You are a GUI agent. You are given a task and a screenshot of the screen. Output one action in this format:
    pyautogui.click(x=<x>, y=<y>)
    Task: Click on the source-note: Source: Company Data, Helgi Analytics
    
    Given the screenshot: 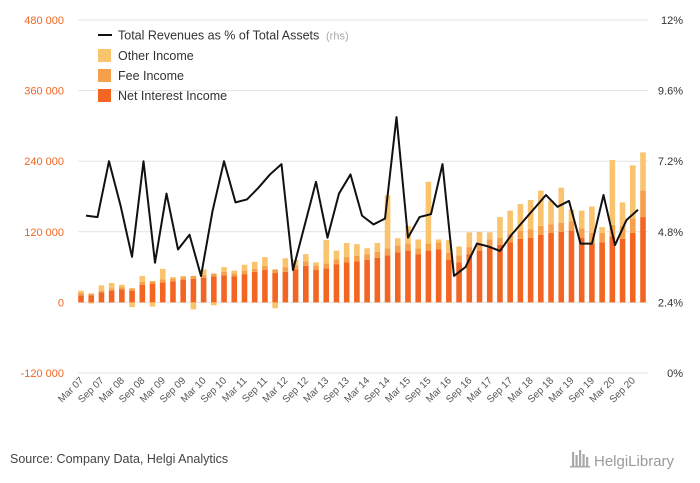 What is the action you would take?
    pyautogui.click(x=119, y=459)
    